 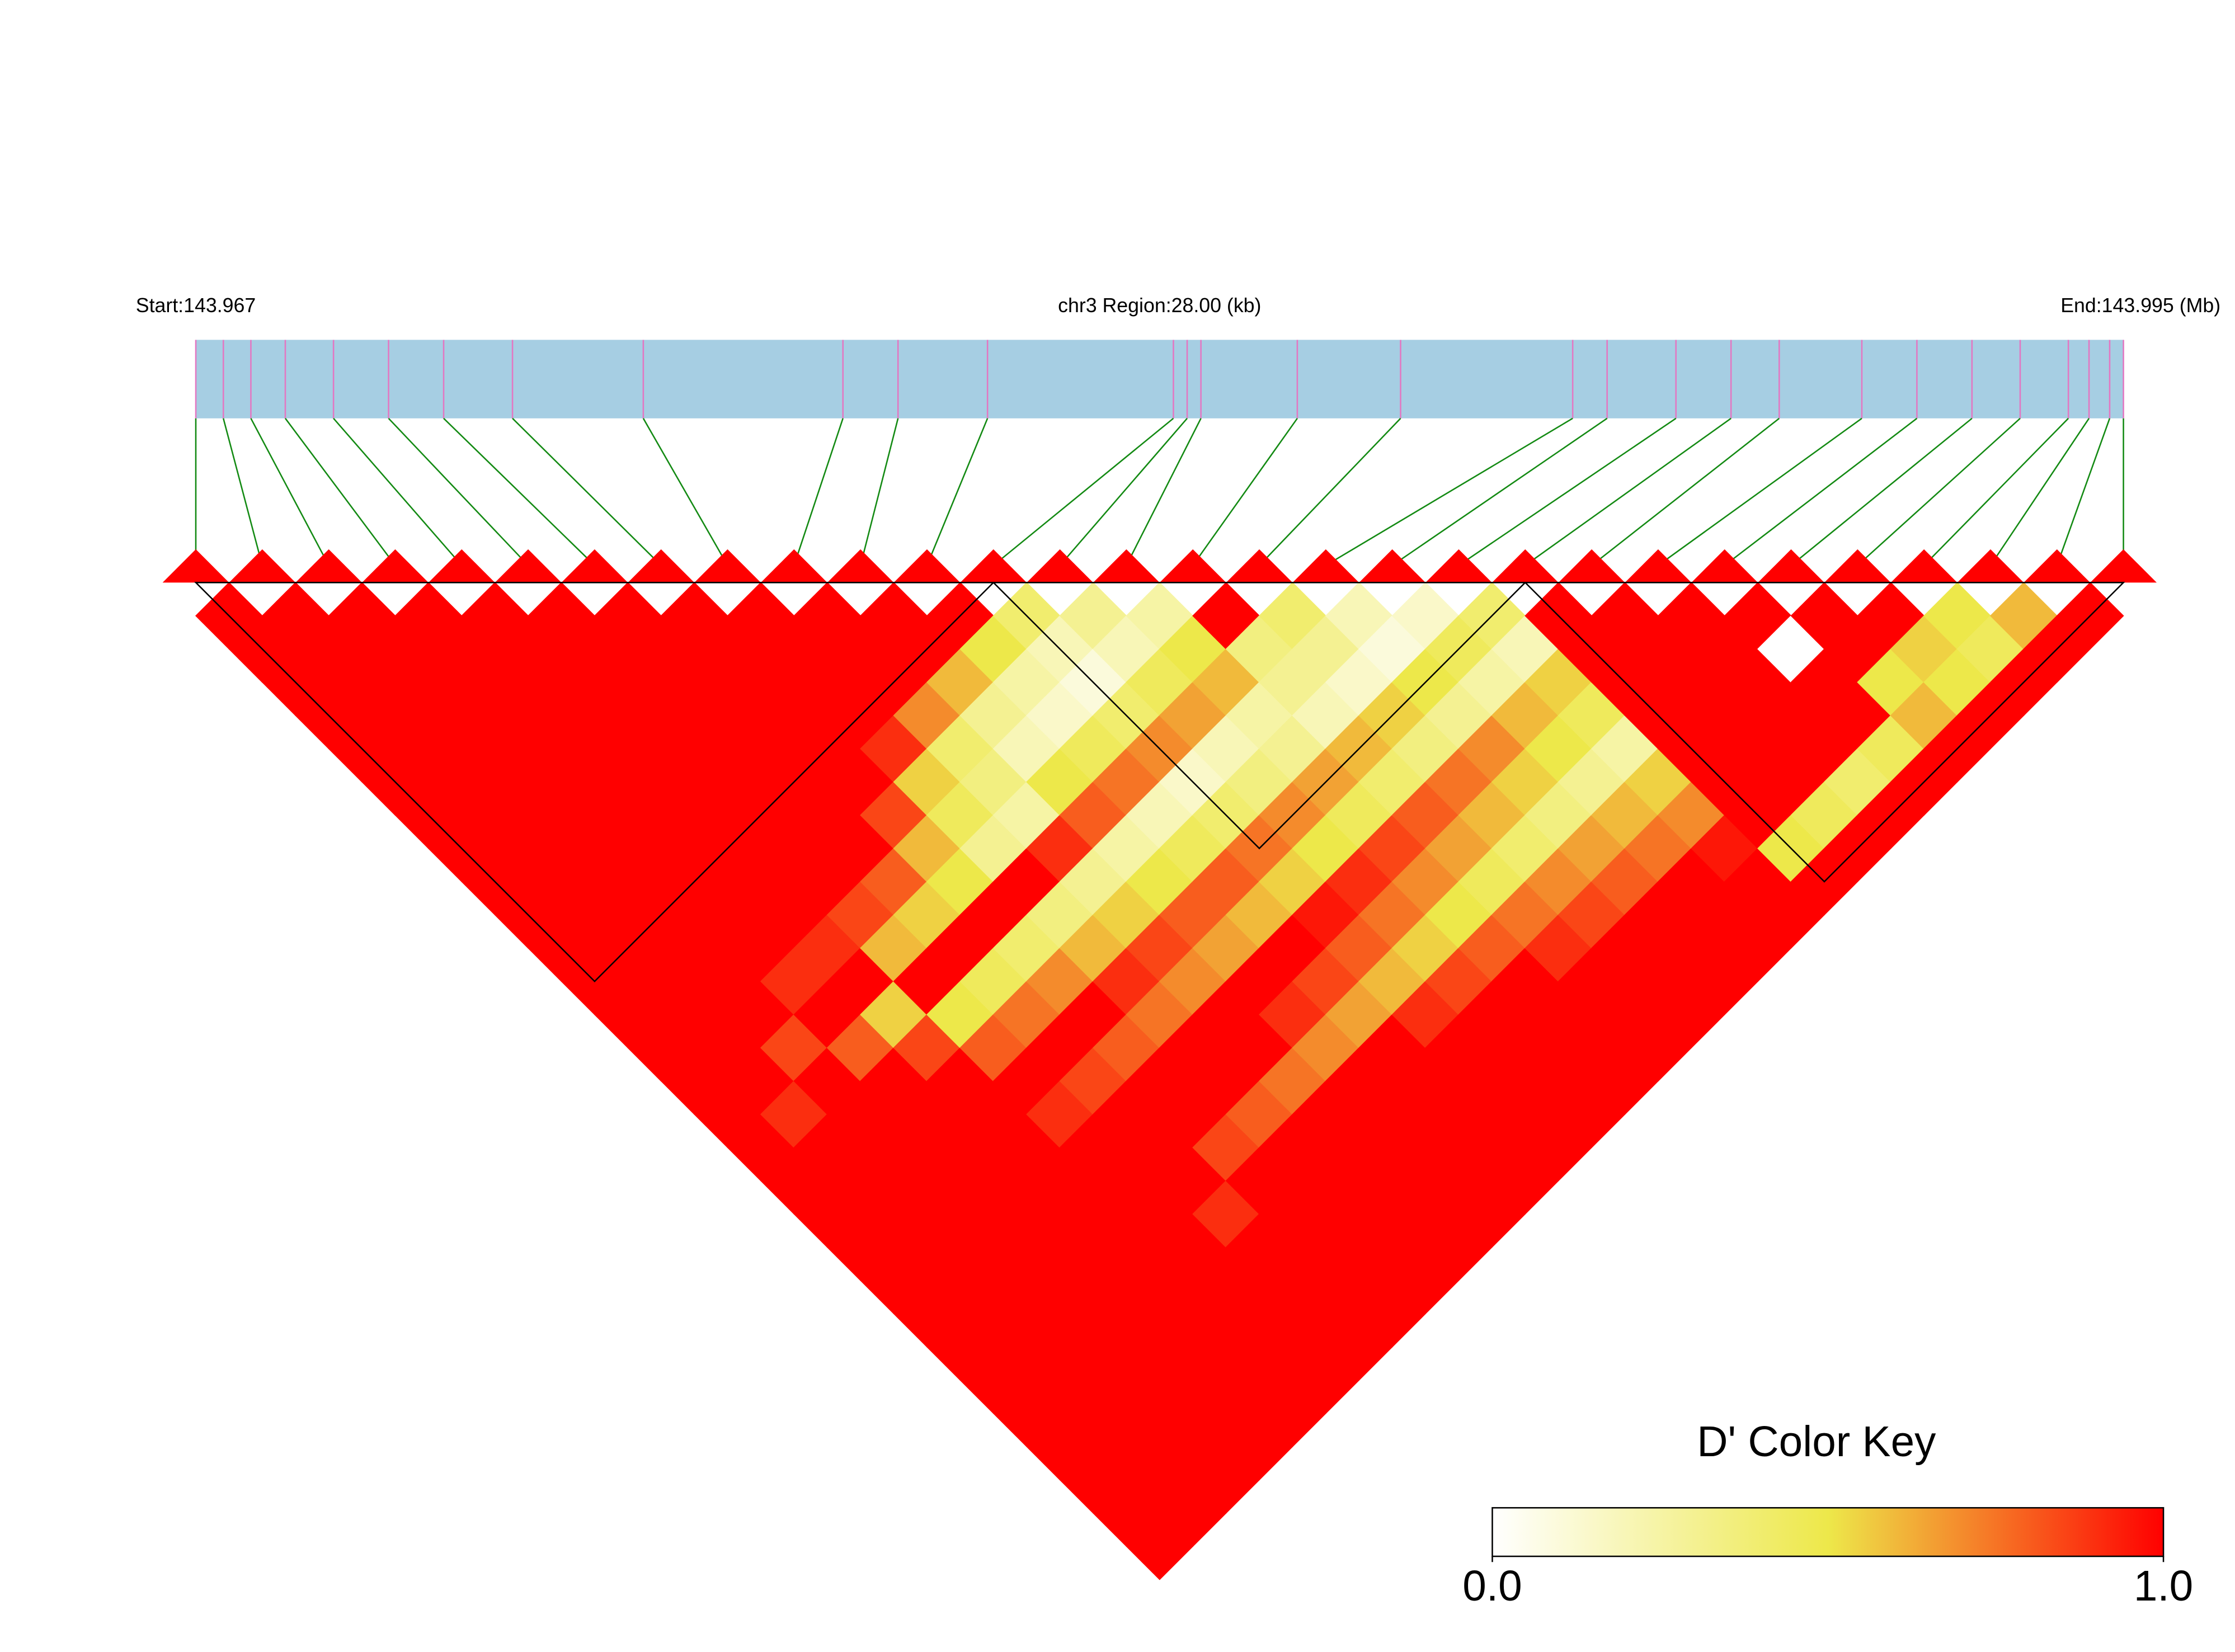 What do you see at coordinates (1828, 1532) in the screenshot?
I see `color-key` at bounding box center [1828, 1532].